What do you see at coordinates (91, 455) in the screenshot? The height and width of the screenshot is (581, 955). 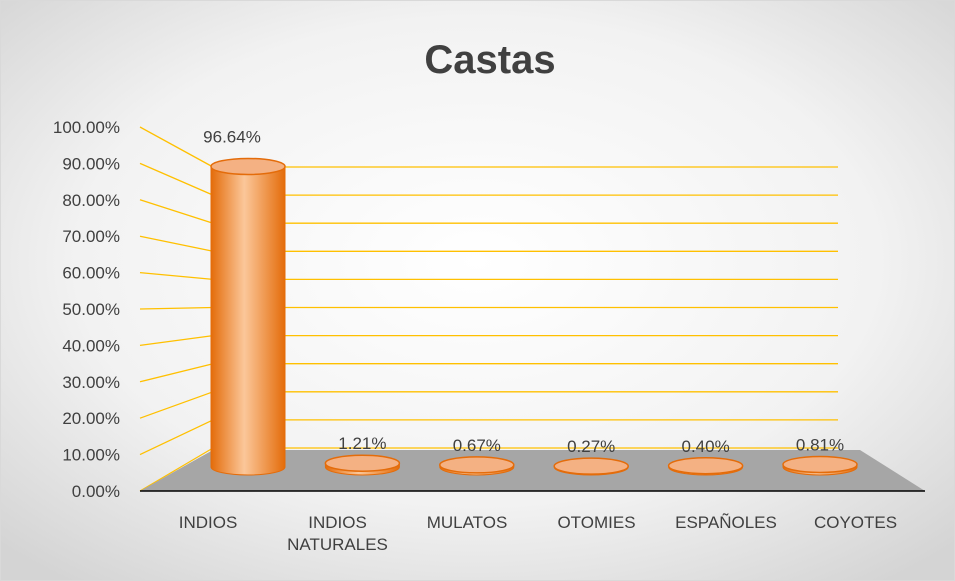 I see `y-tick-label: 10.00%` at bounding box center [91, 455].